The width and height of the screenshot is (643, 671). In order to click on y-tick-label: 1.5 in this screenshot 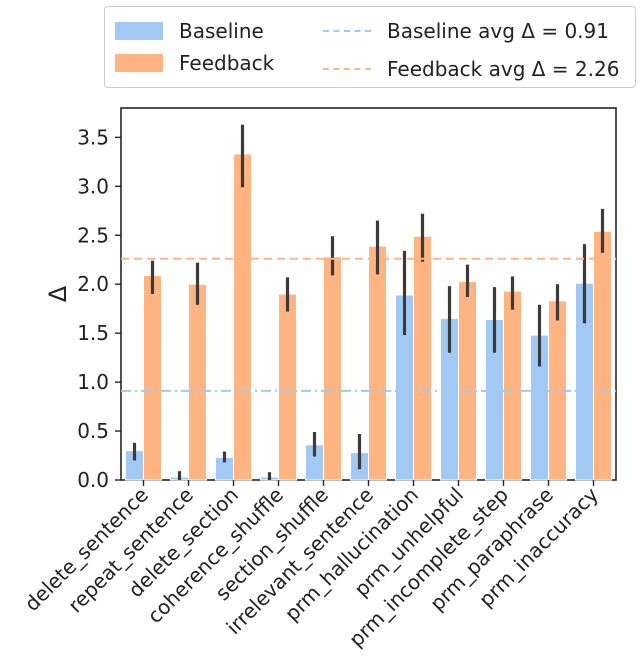, I will do `click(93, 333)`.